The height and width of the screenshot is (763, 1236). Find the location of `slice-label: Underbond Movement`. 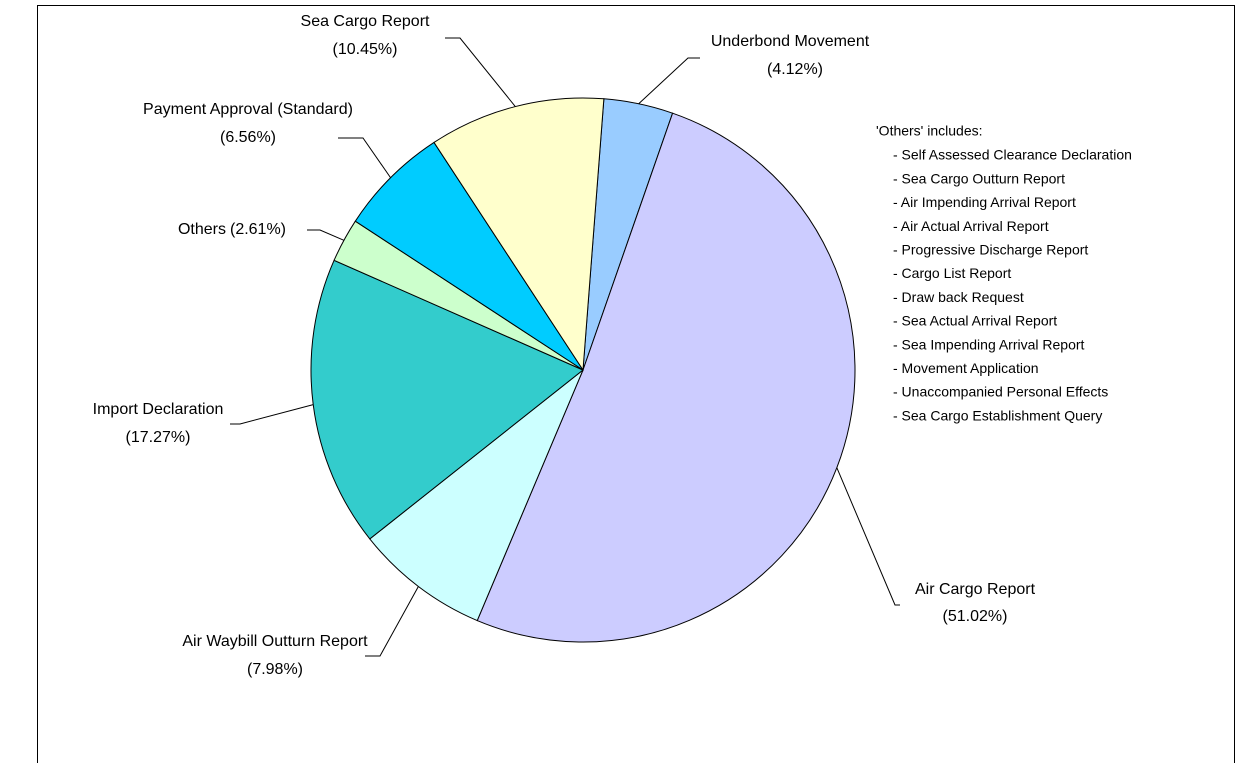

slice-label: Underbond Movement is located at coordinates (790, 41).